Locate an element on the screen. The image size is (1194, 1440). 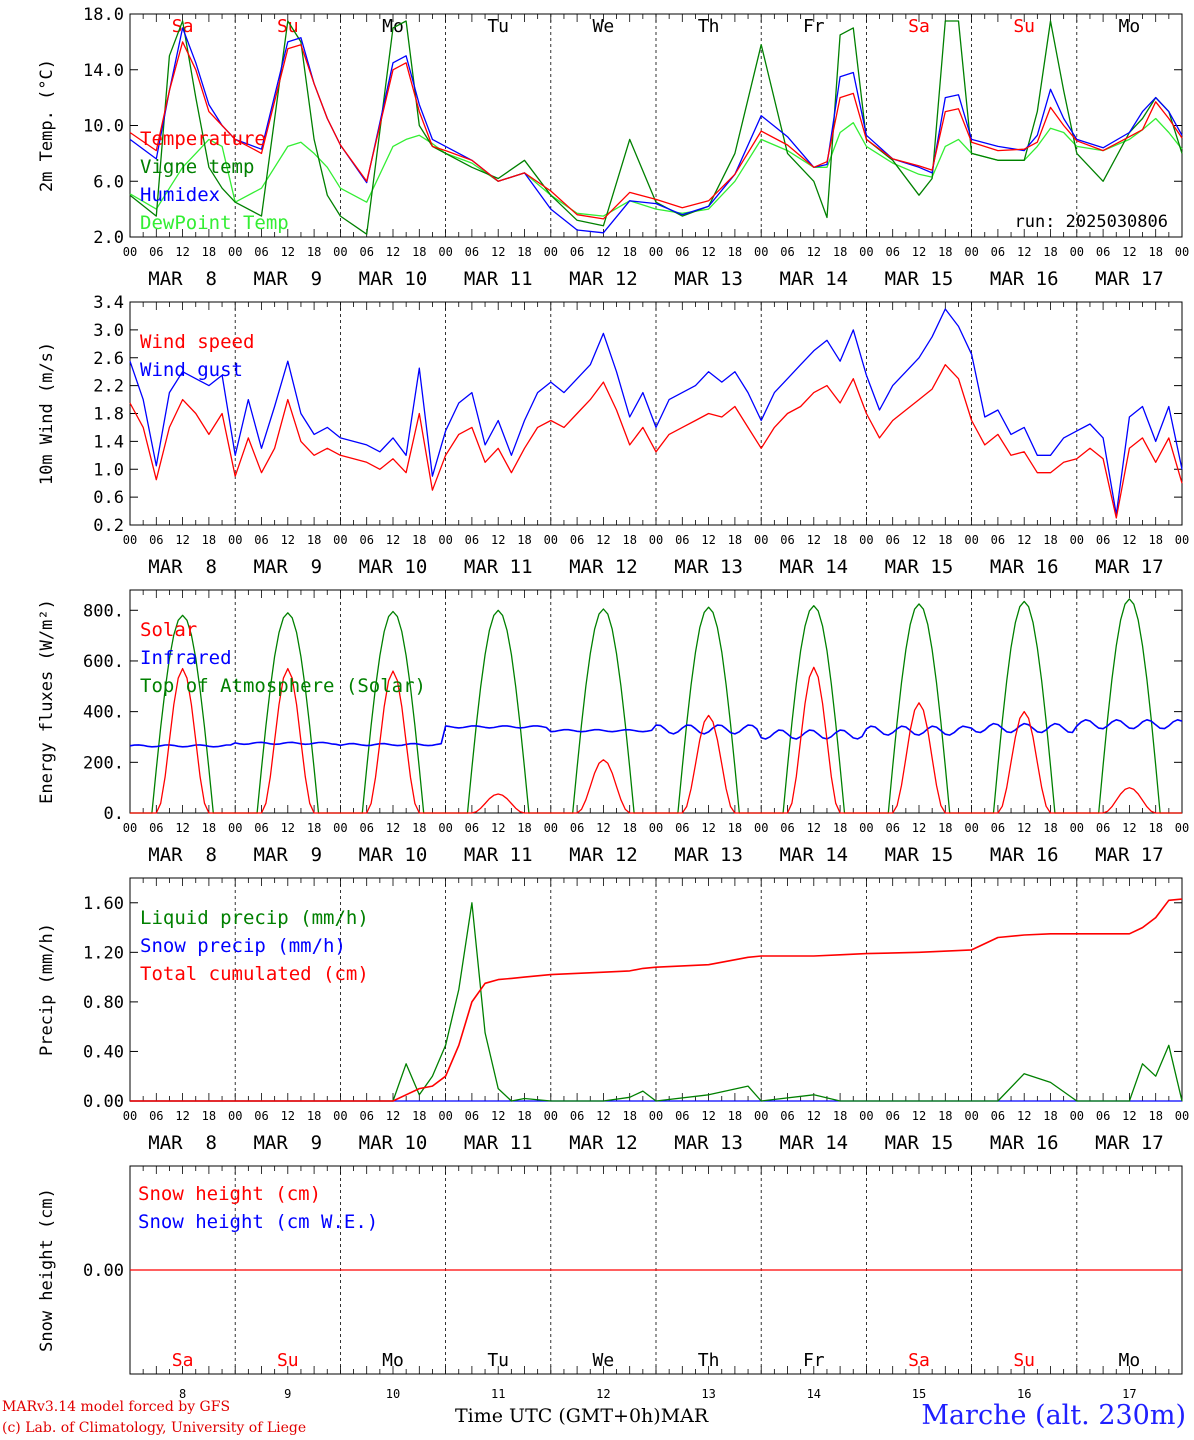
day-number-label: 8 is located at coordinates (182, 1394).